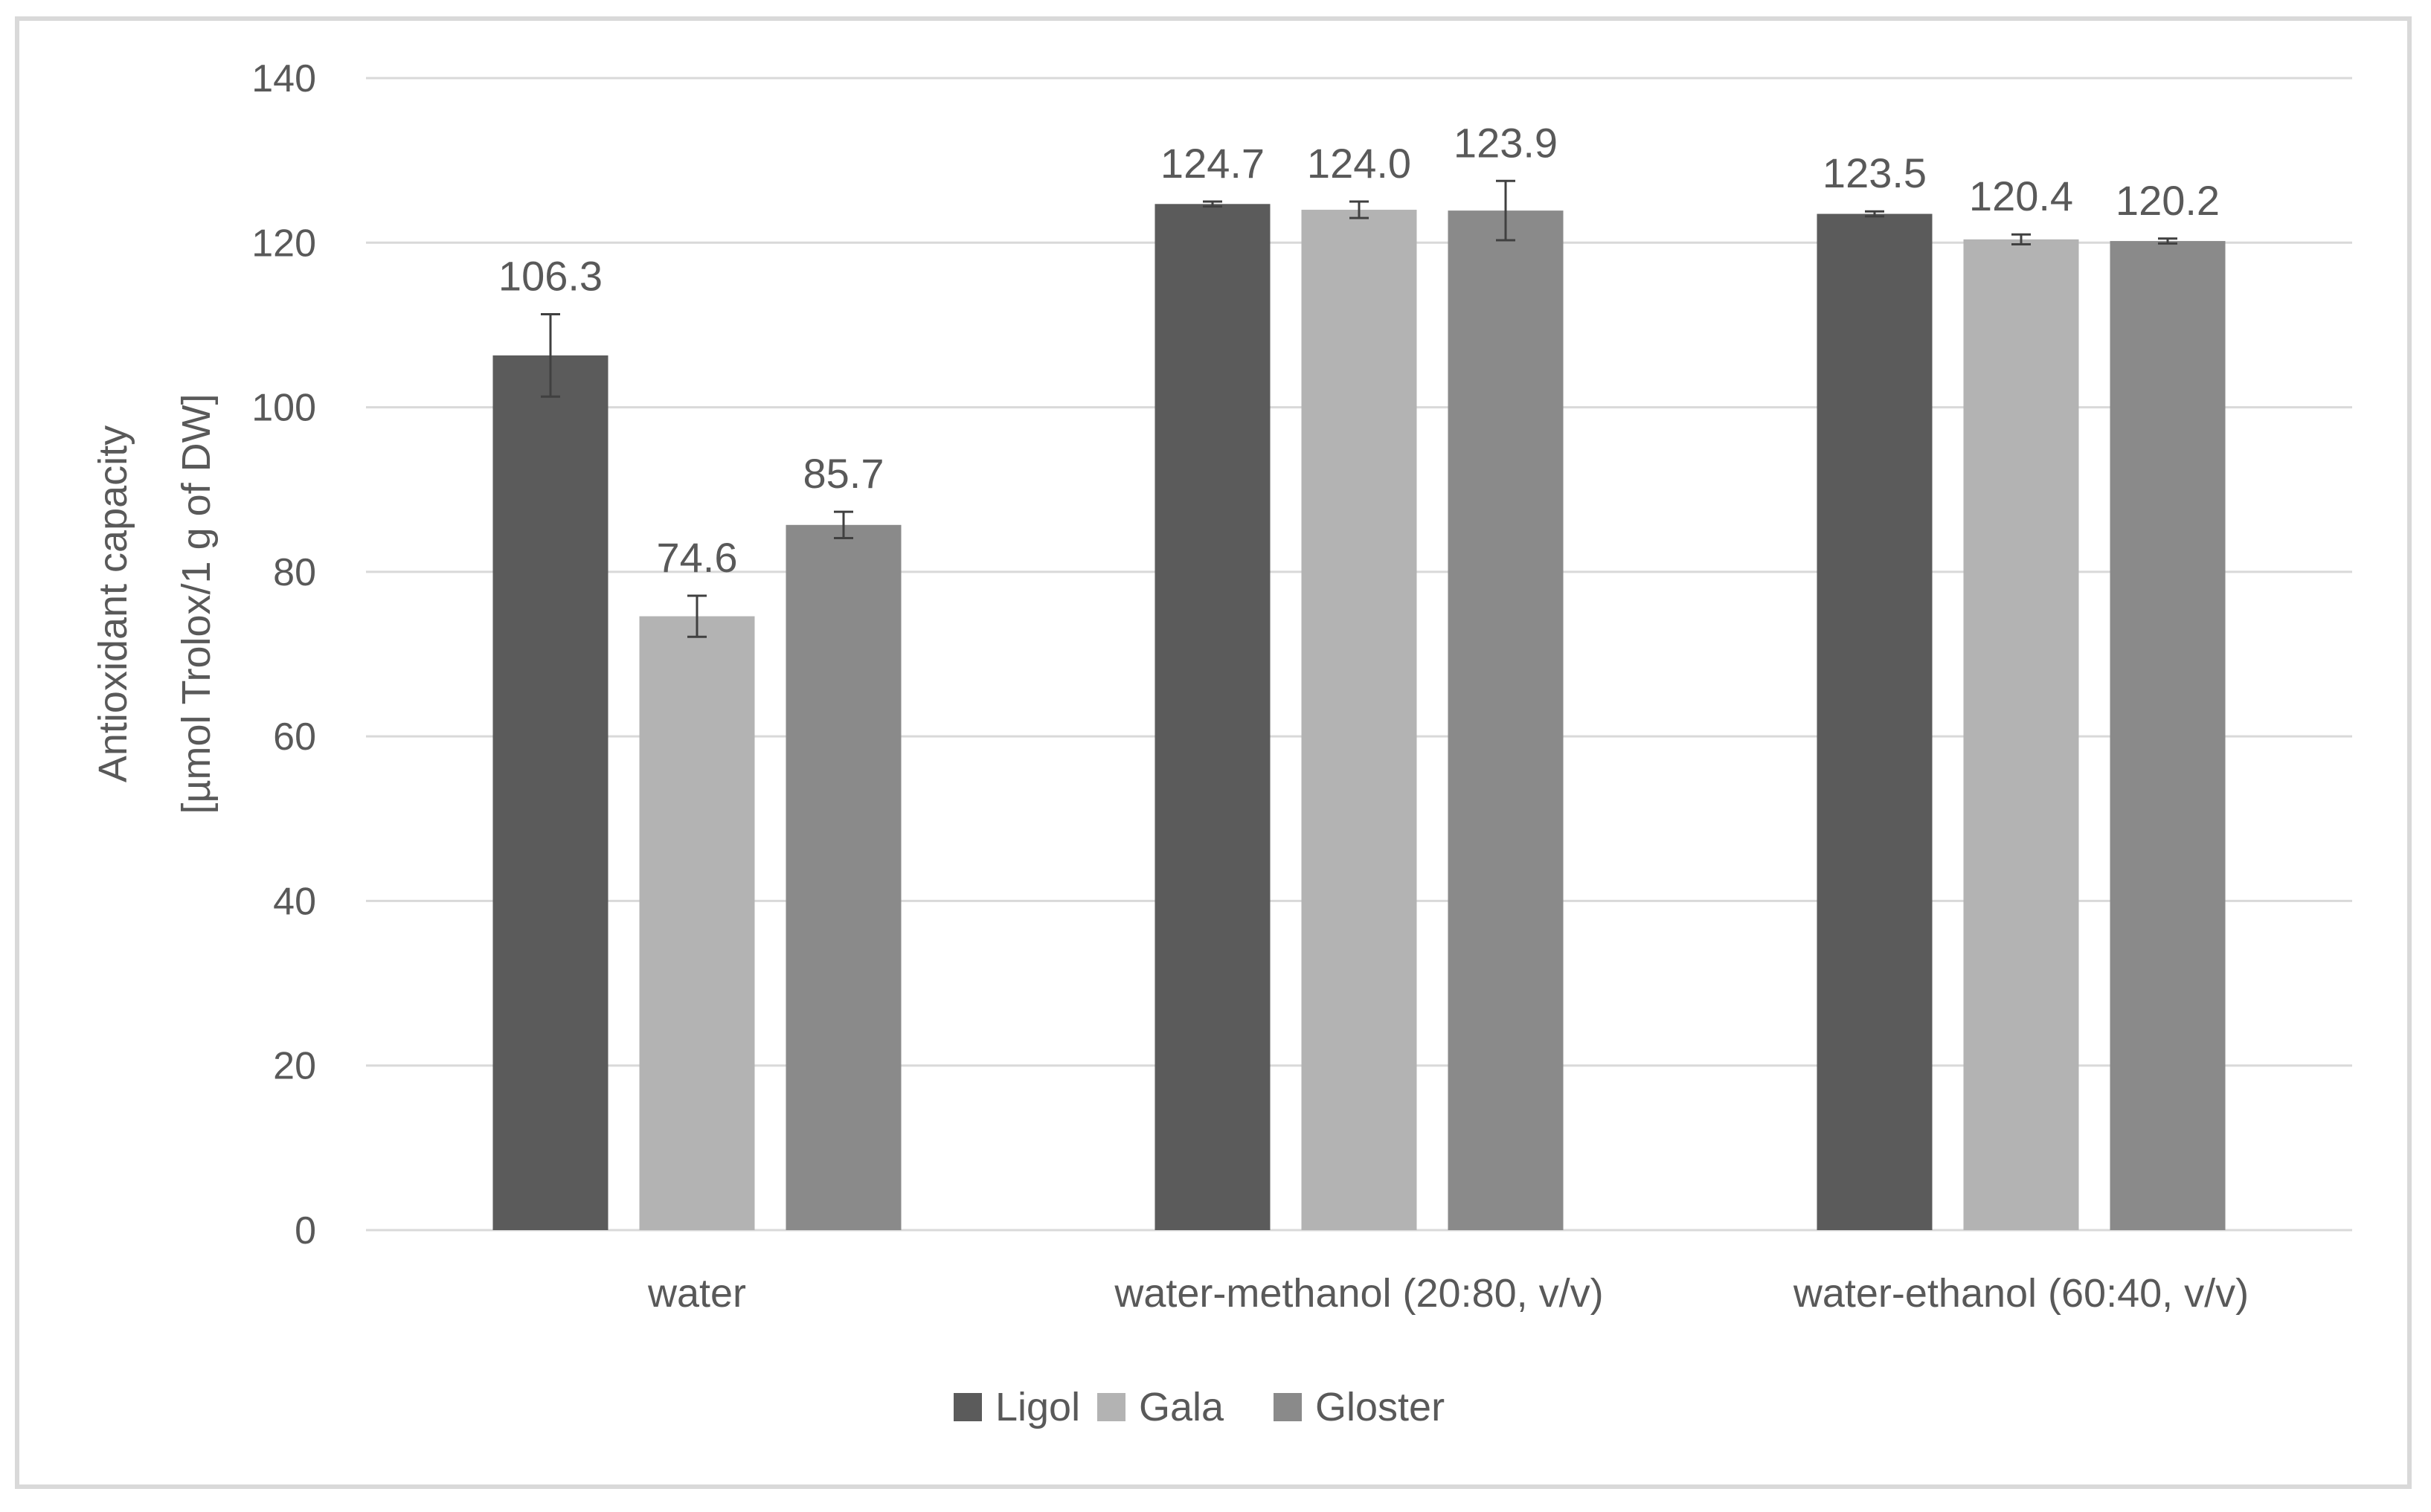 The width and height of the screenshot is (2431, 1512). Describe the element at coordinates (550, 276) in the screenshot. I see `data-label: 106.3` at that location.